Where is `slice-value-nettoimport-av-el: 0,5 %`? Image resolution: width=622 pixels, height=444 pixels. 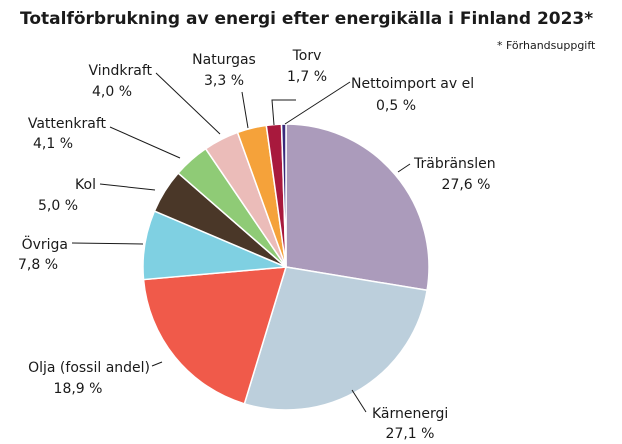
slice-value-nettoimport-av-el: 0,5 % is located at coordinates (396, 106).